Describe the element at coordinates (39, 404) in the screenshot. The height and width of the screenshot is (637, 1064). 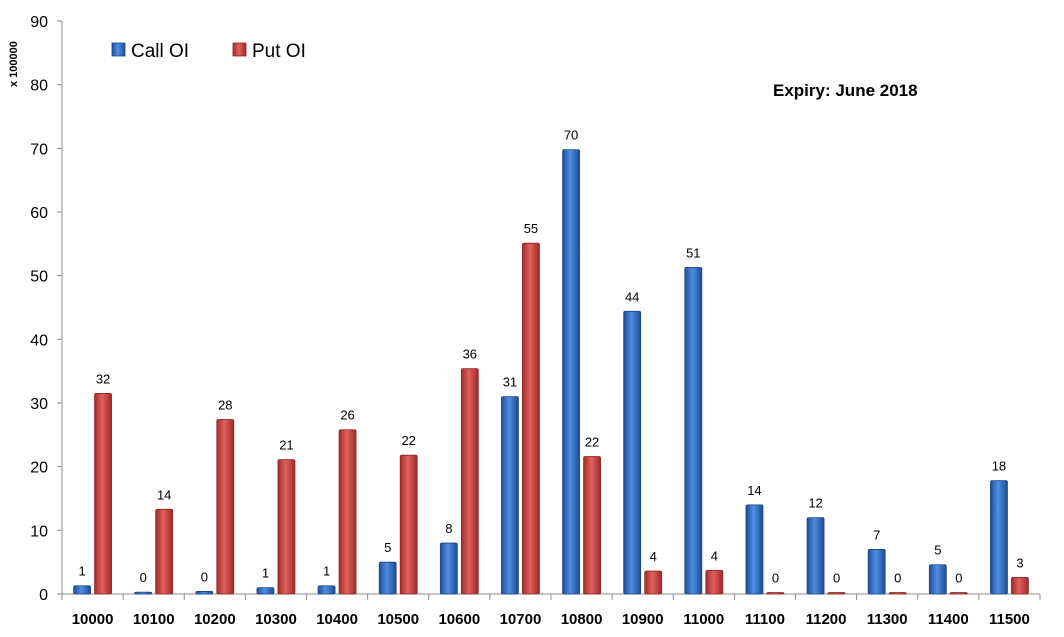
I see `y-tick-label: 30` at that location.